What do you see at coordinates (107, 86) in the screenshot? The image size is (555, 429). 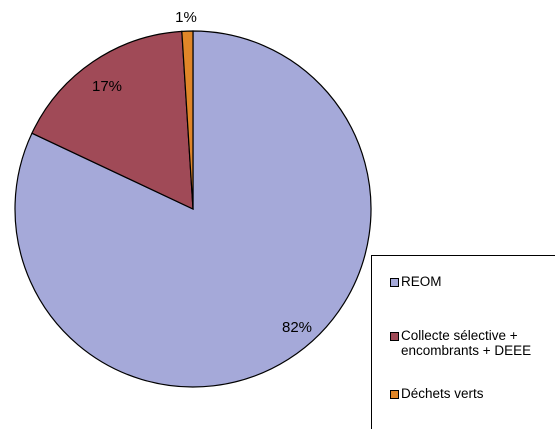 I see `data-label-collecte: 17%` at bounding box center [107, 86].